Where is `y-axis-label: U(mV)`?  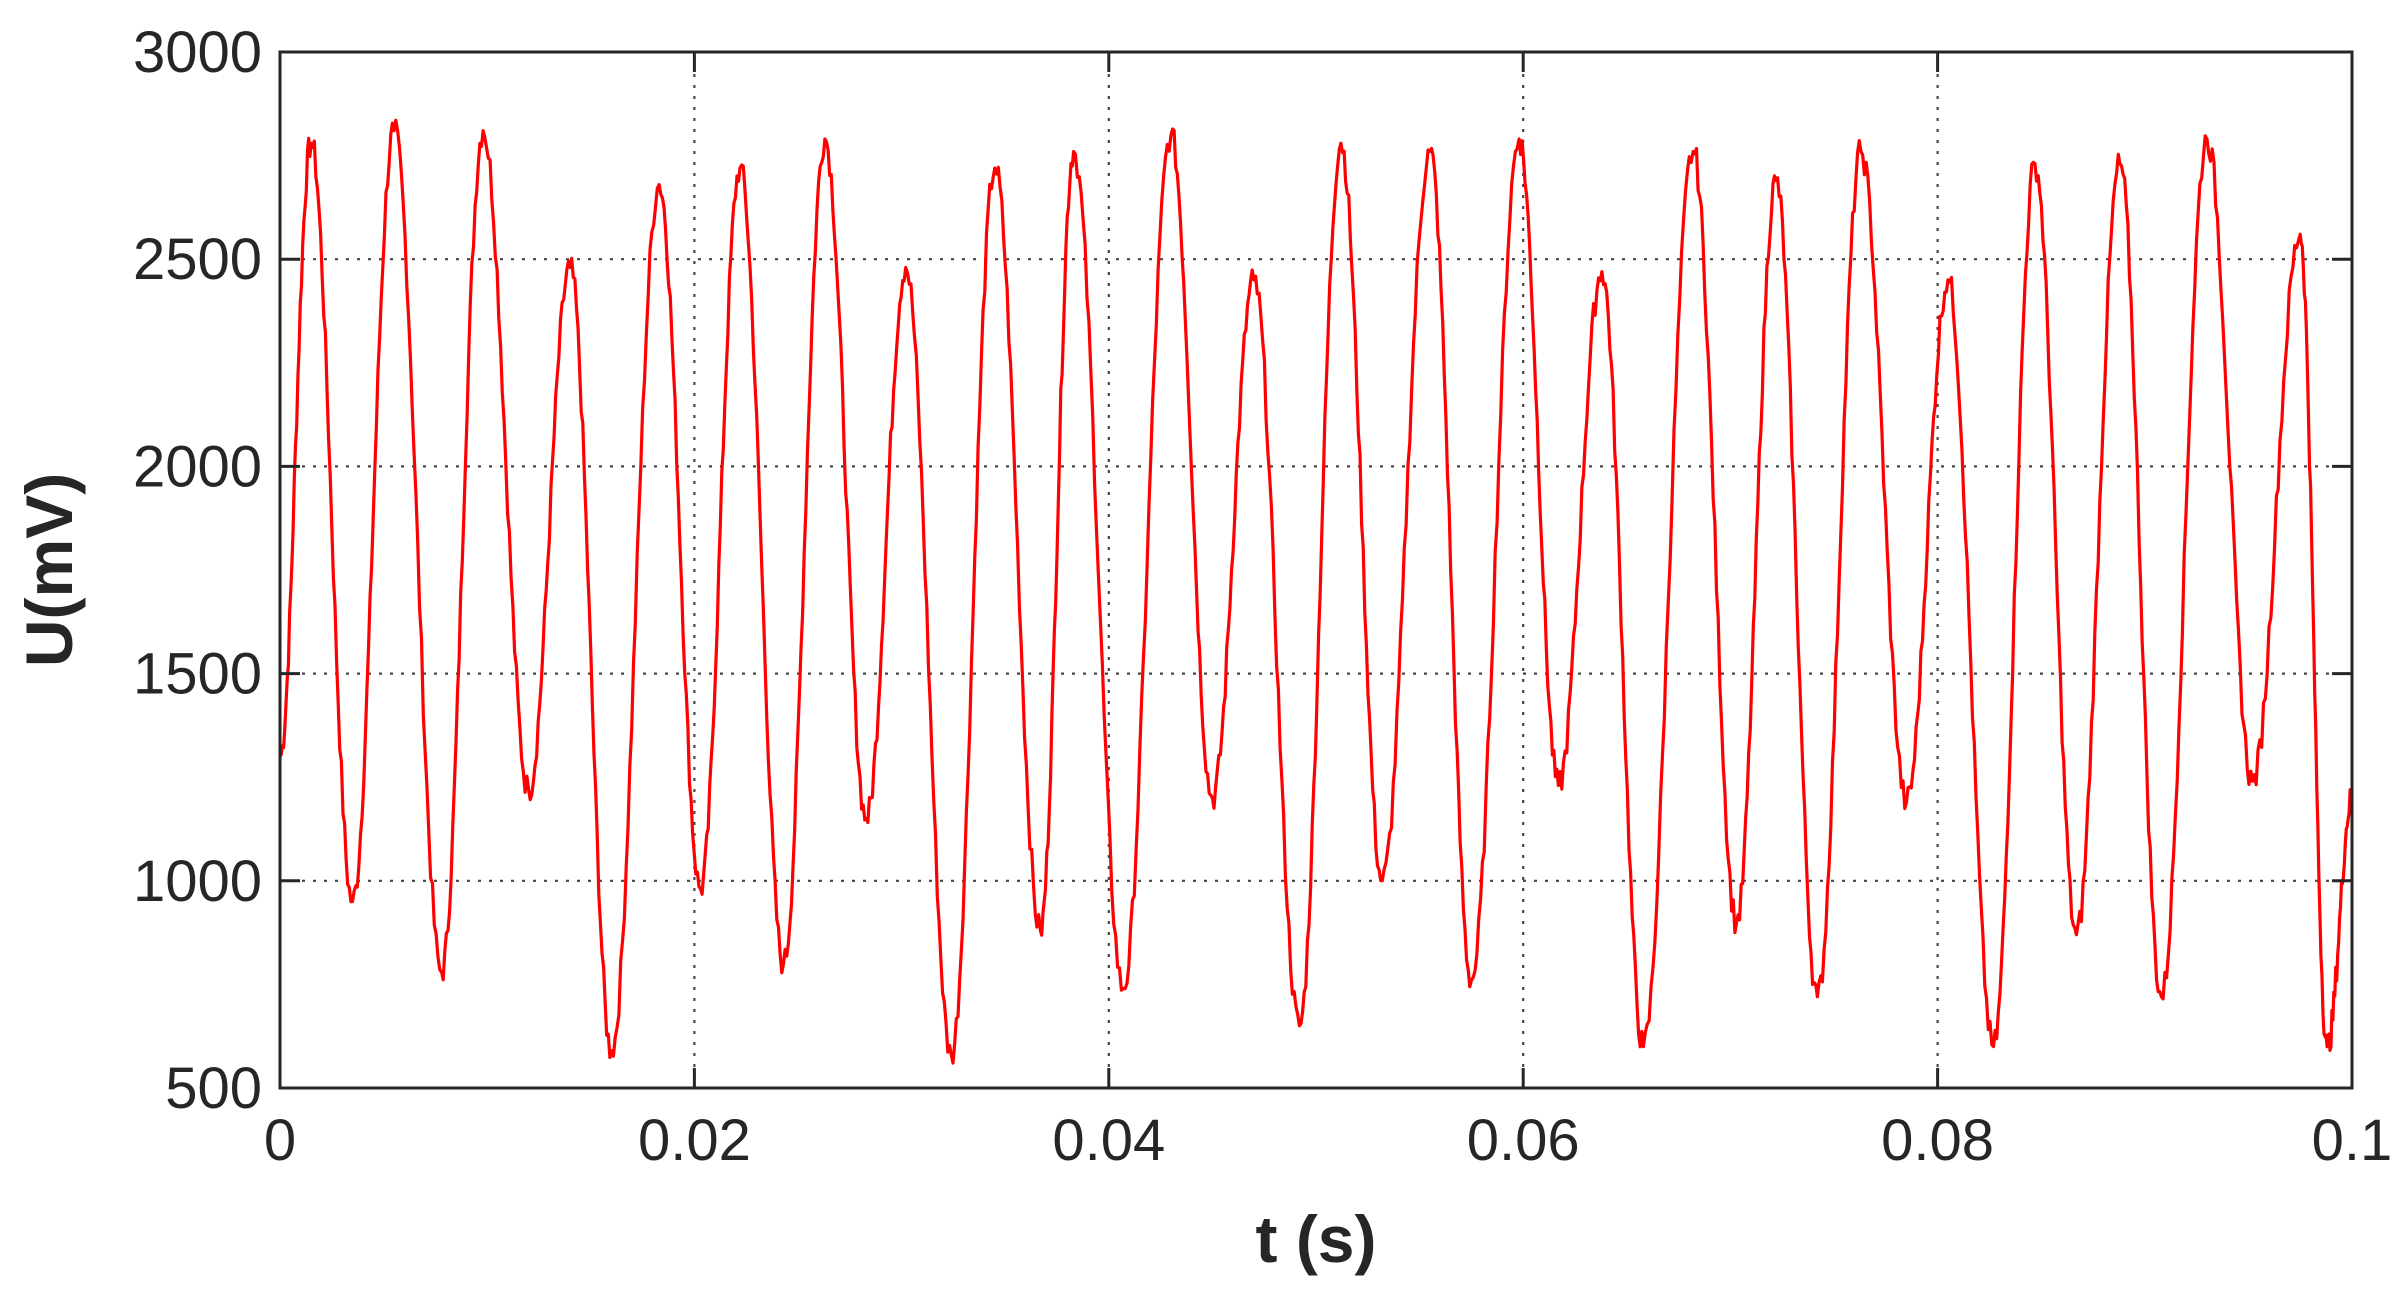 y-axis-label: U(mV) is located at coordinates (49, 570).